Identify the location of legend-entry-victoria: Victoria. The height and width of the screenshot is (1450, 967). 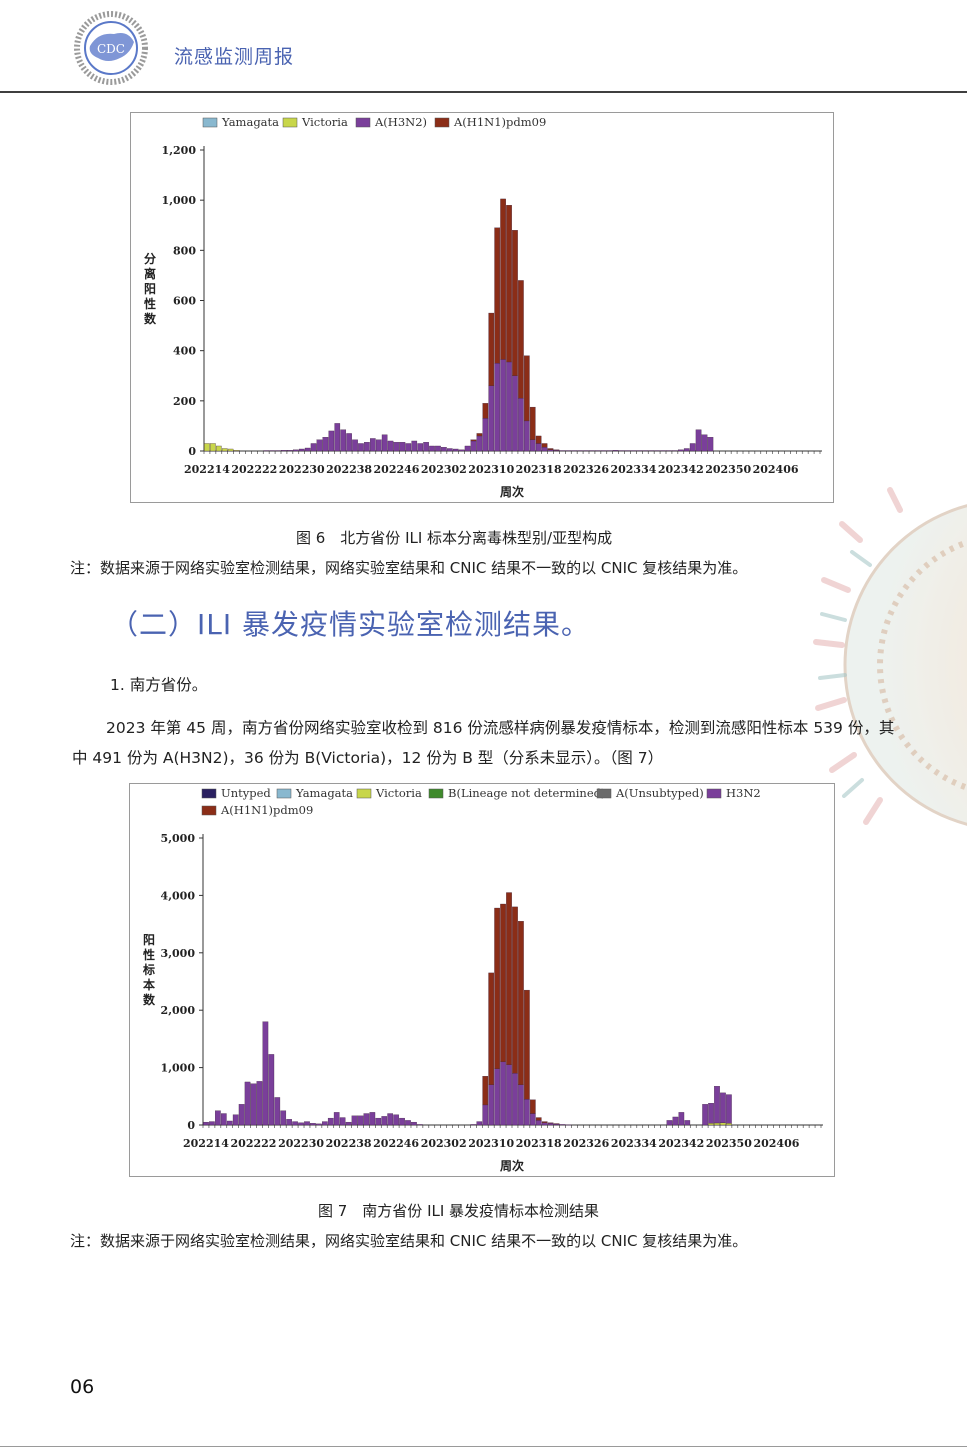
(315, 122).